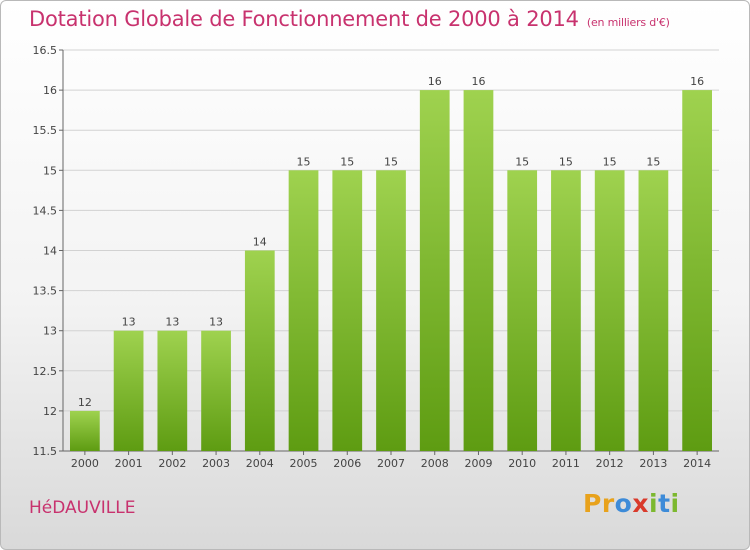  What do you see at coordinates (45, 130) in the screenshot?
I see `y-tick-label: 15.5` at bounding box center [45, 130].